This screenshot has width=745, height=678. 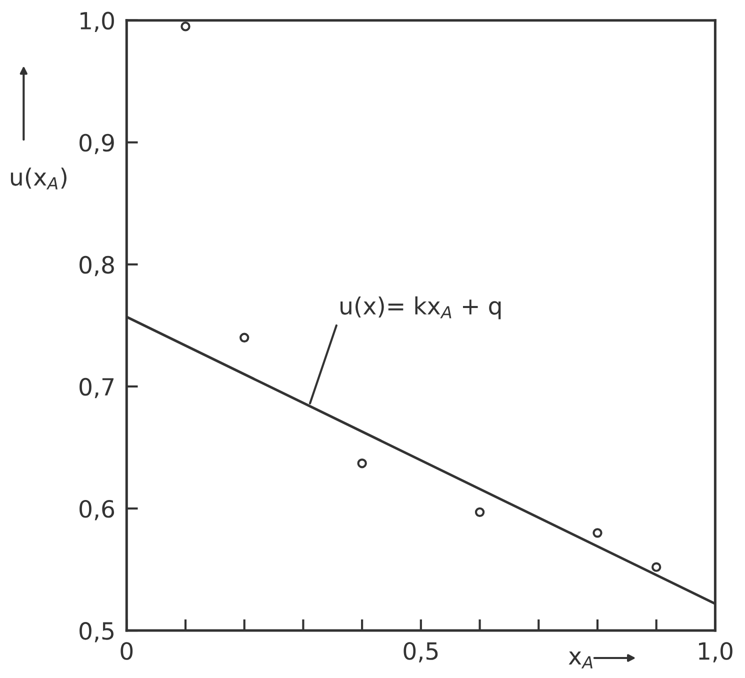 What do you see at coordinates (97, 632) in the screenshot?
I see `y-tick-label: 0,5` at bounding box center [97, 632].